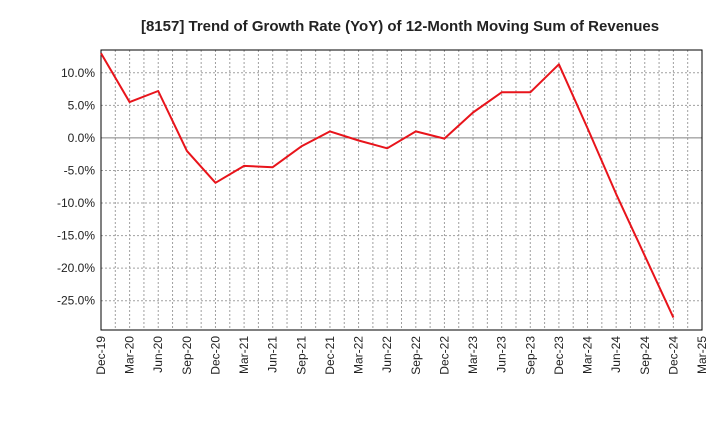 The image size is (720, 440). What do you see at coordinates (330, 355) in the screenshot?
I see `x-tick-label: Dec-21` at bounding box center [330, 355].